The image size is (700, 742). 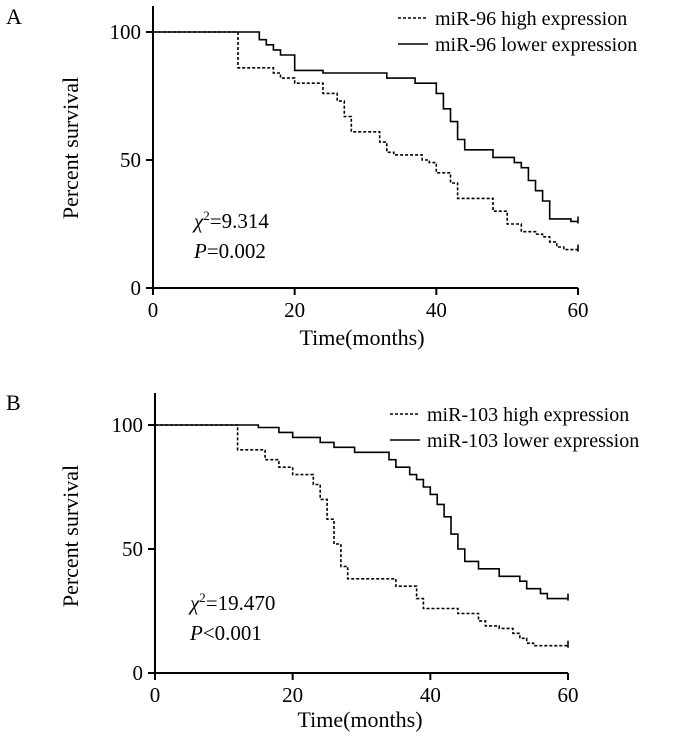 I want to click on panel-a-y-tick-label-50: 50, so click(x=130, y=160).